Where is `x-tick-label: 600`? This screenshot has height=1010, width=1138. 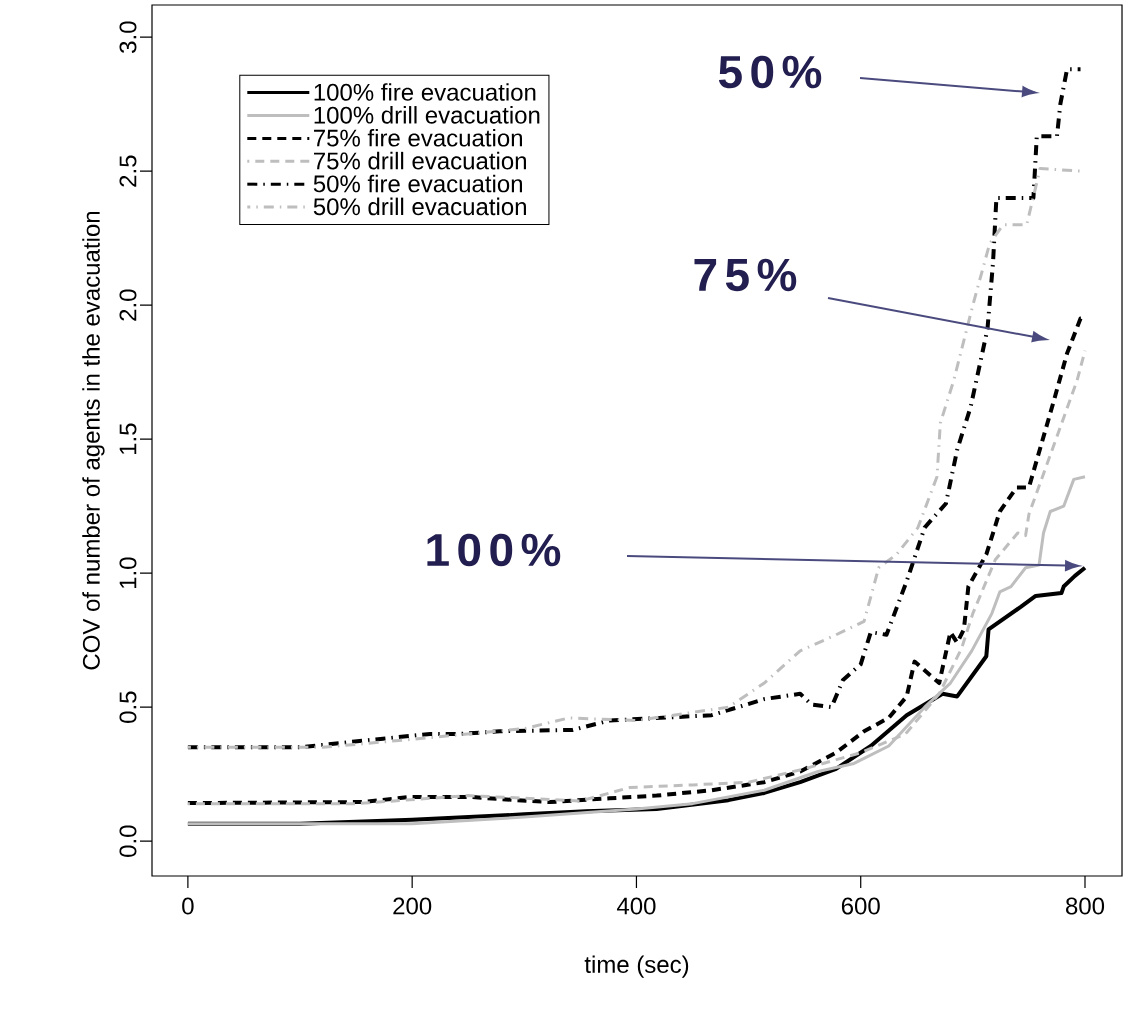 x-tick-label: 600 is located at coordinates (860, 906).